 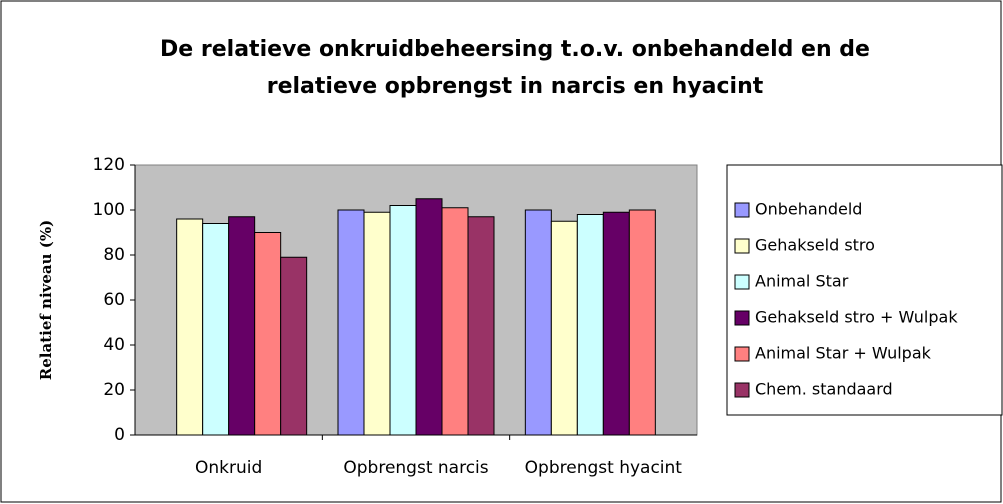 I want to click on legend-label: Animal Star, so click(x=802, y=281).